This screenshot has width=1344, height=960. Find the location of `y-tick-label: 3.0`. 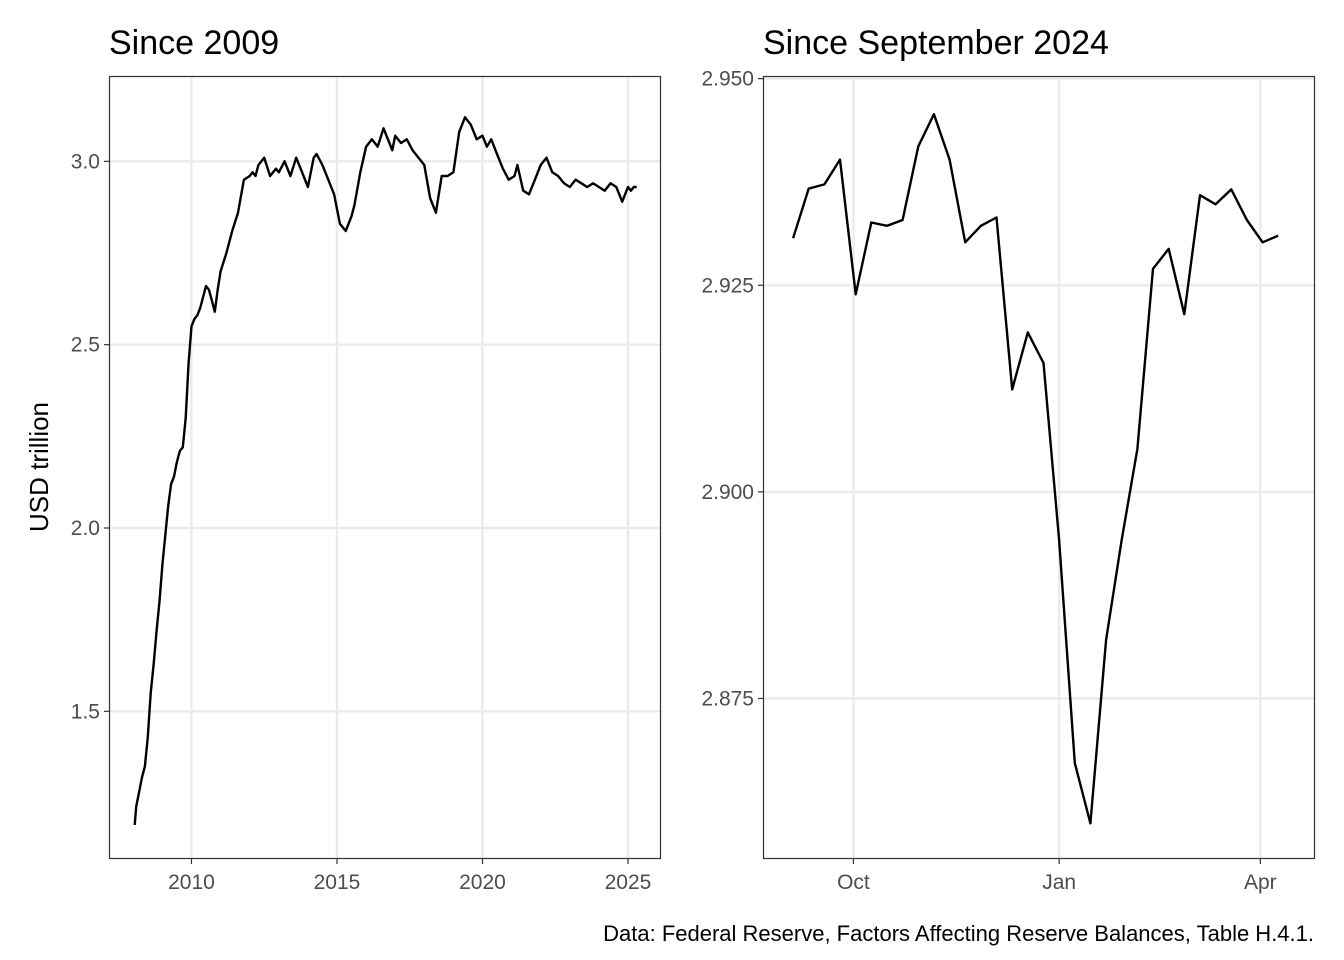

y-tick-label: 3.0 is located at coordinates (85, 161).